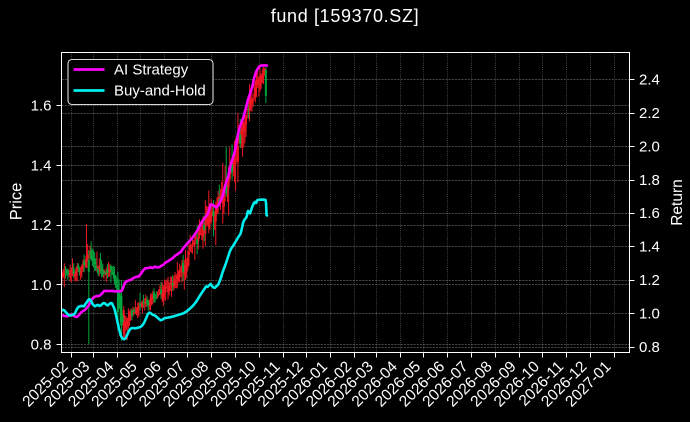 Image resolution: width=690 pixels, height=422 pixels. I want to click on svg-text: Return, so click(677, 202).